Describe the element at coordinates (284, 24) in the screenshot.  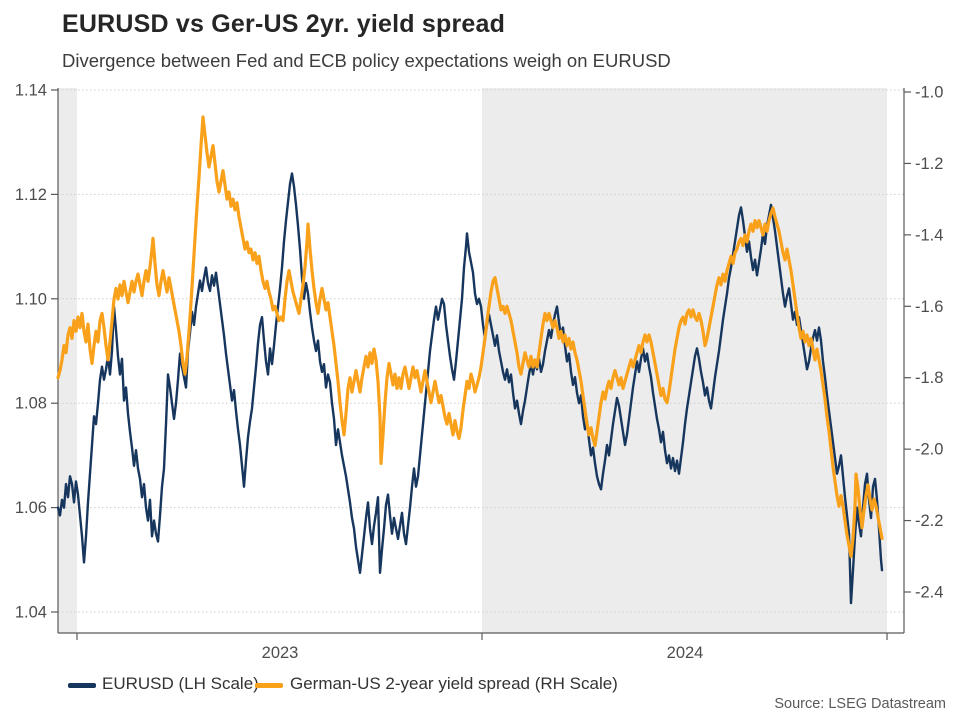
I see `page-title: EURUSD vs Ger-US 2yr. yield spread` at that location.